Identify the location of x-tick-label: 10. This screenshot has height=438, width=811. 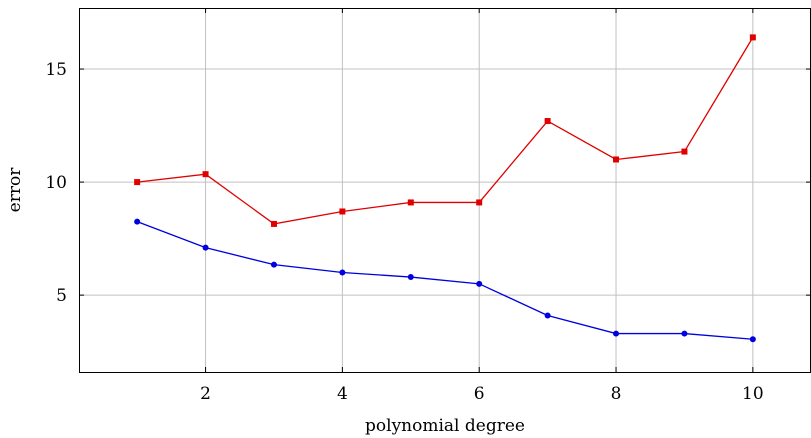
(753, 394).